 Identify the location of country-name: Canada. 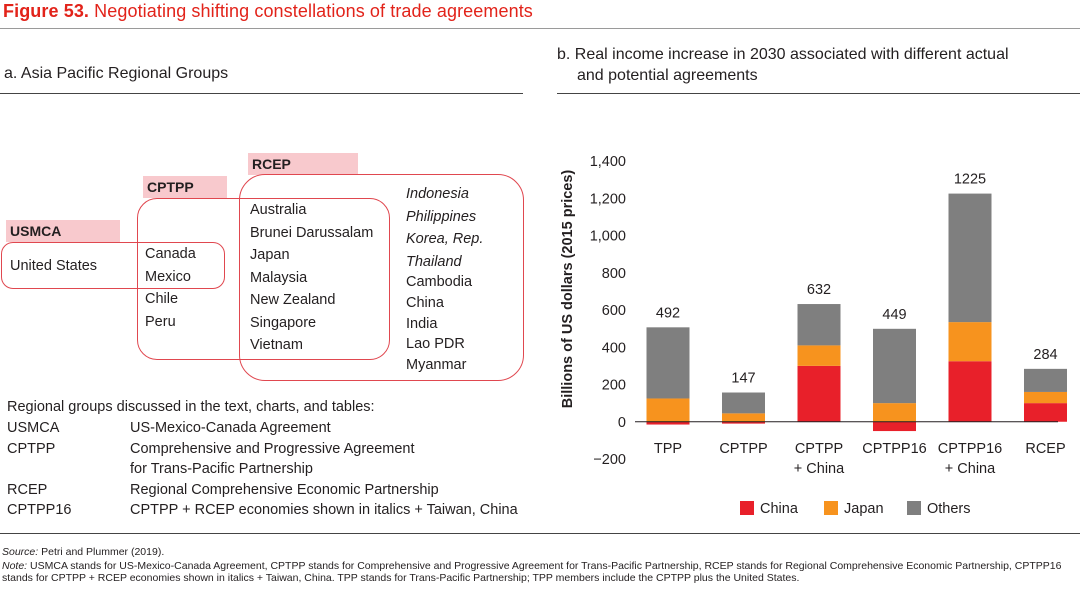
(170, 254).